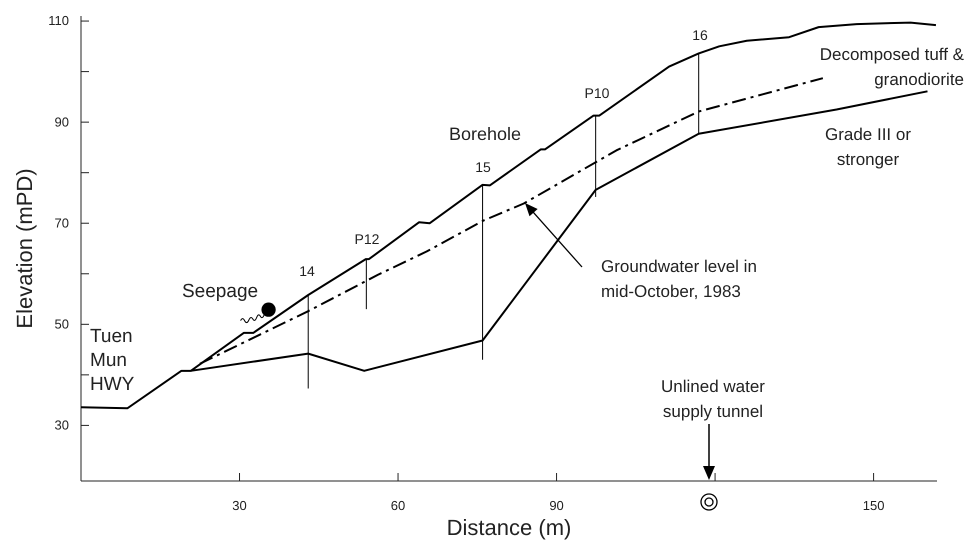 This screenshot has width=968, height=542. Describe the element at coordinates (112, 360) in the screenshot. I see `annotation: Tuen Mun HWY` at that location.